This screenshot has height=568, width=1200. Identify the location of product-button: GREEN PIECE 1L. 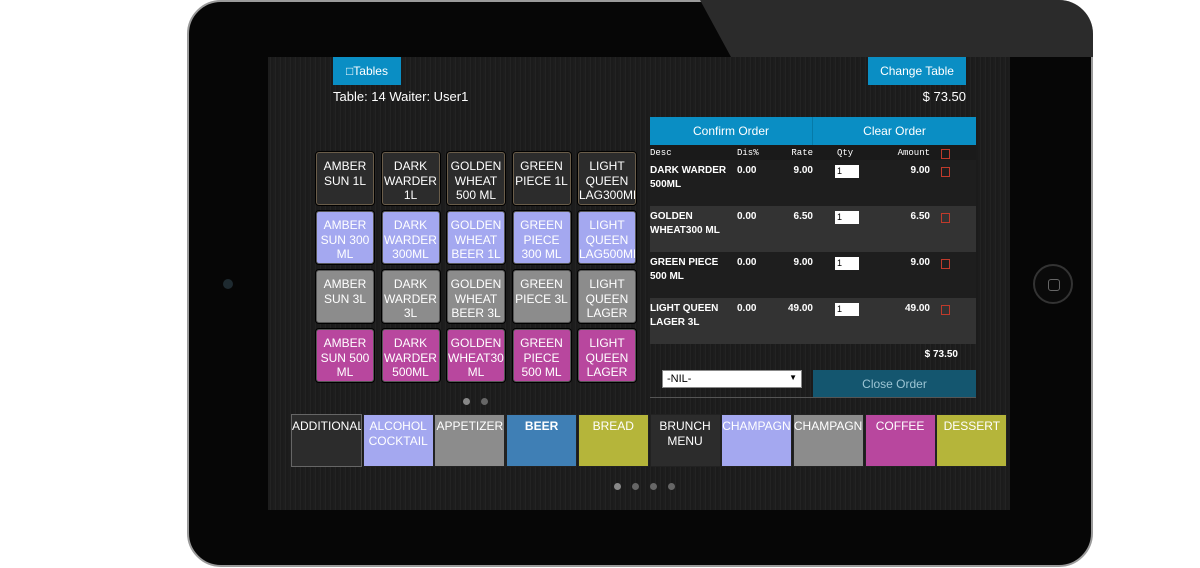
(541, 178).